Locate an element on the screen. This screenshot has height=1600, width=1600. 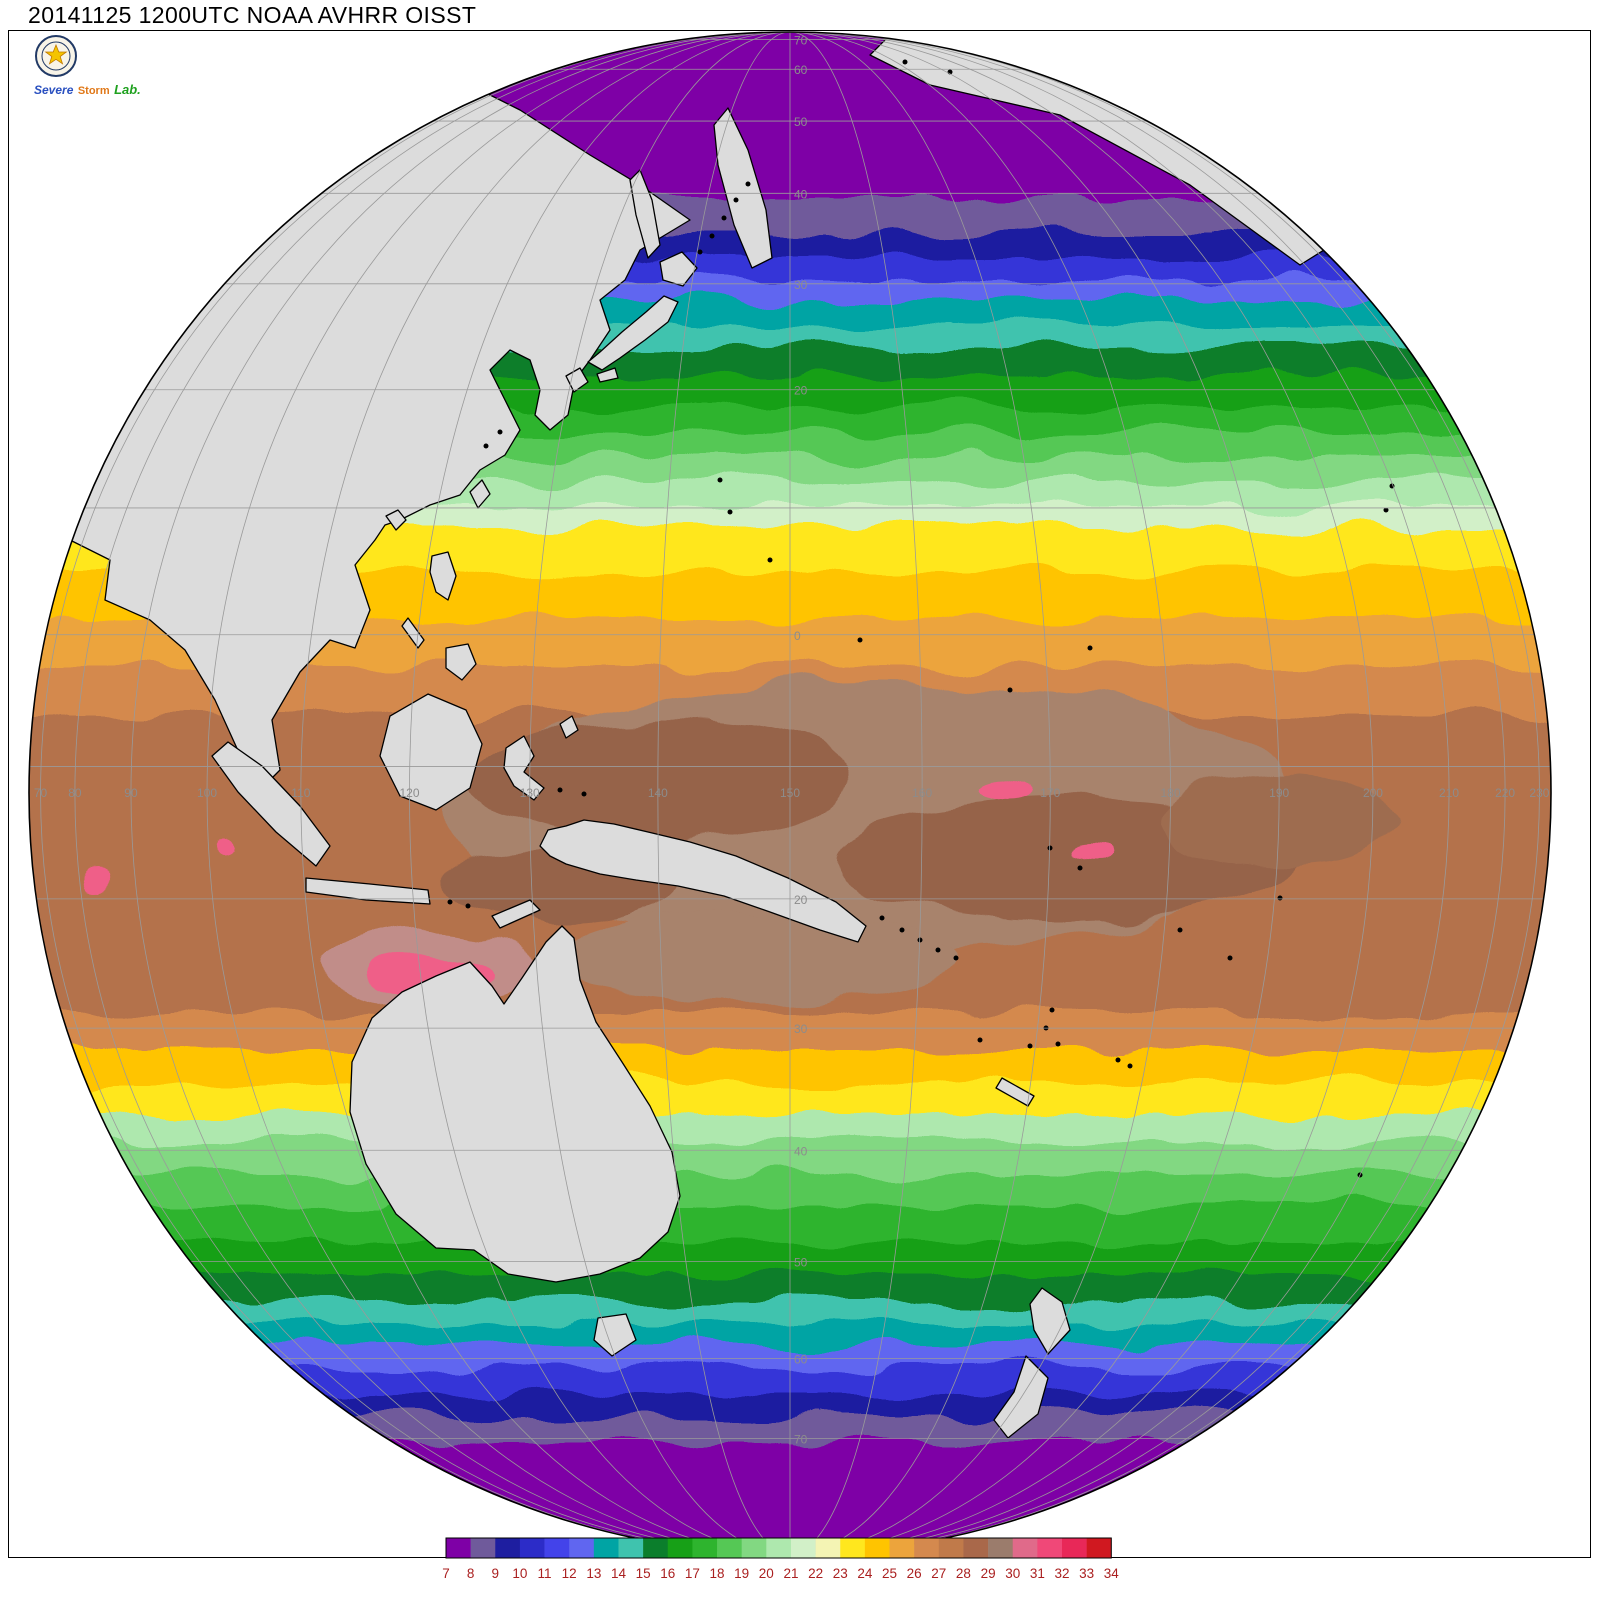
landmass-luzon is located at coordinates (443, 576).